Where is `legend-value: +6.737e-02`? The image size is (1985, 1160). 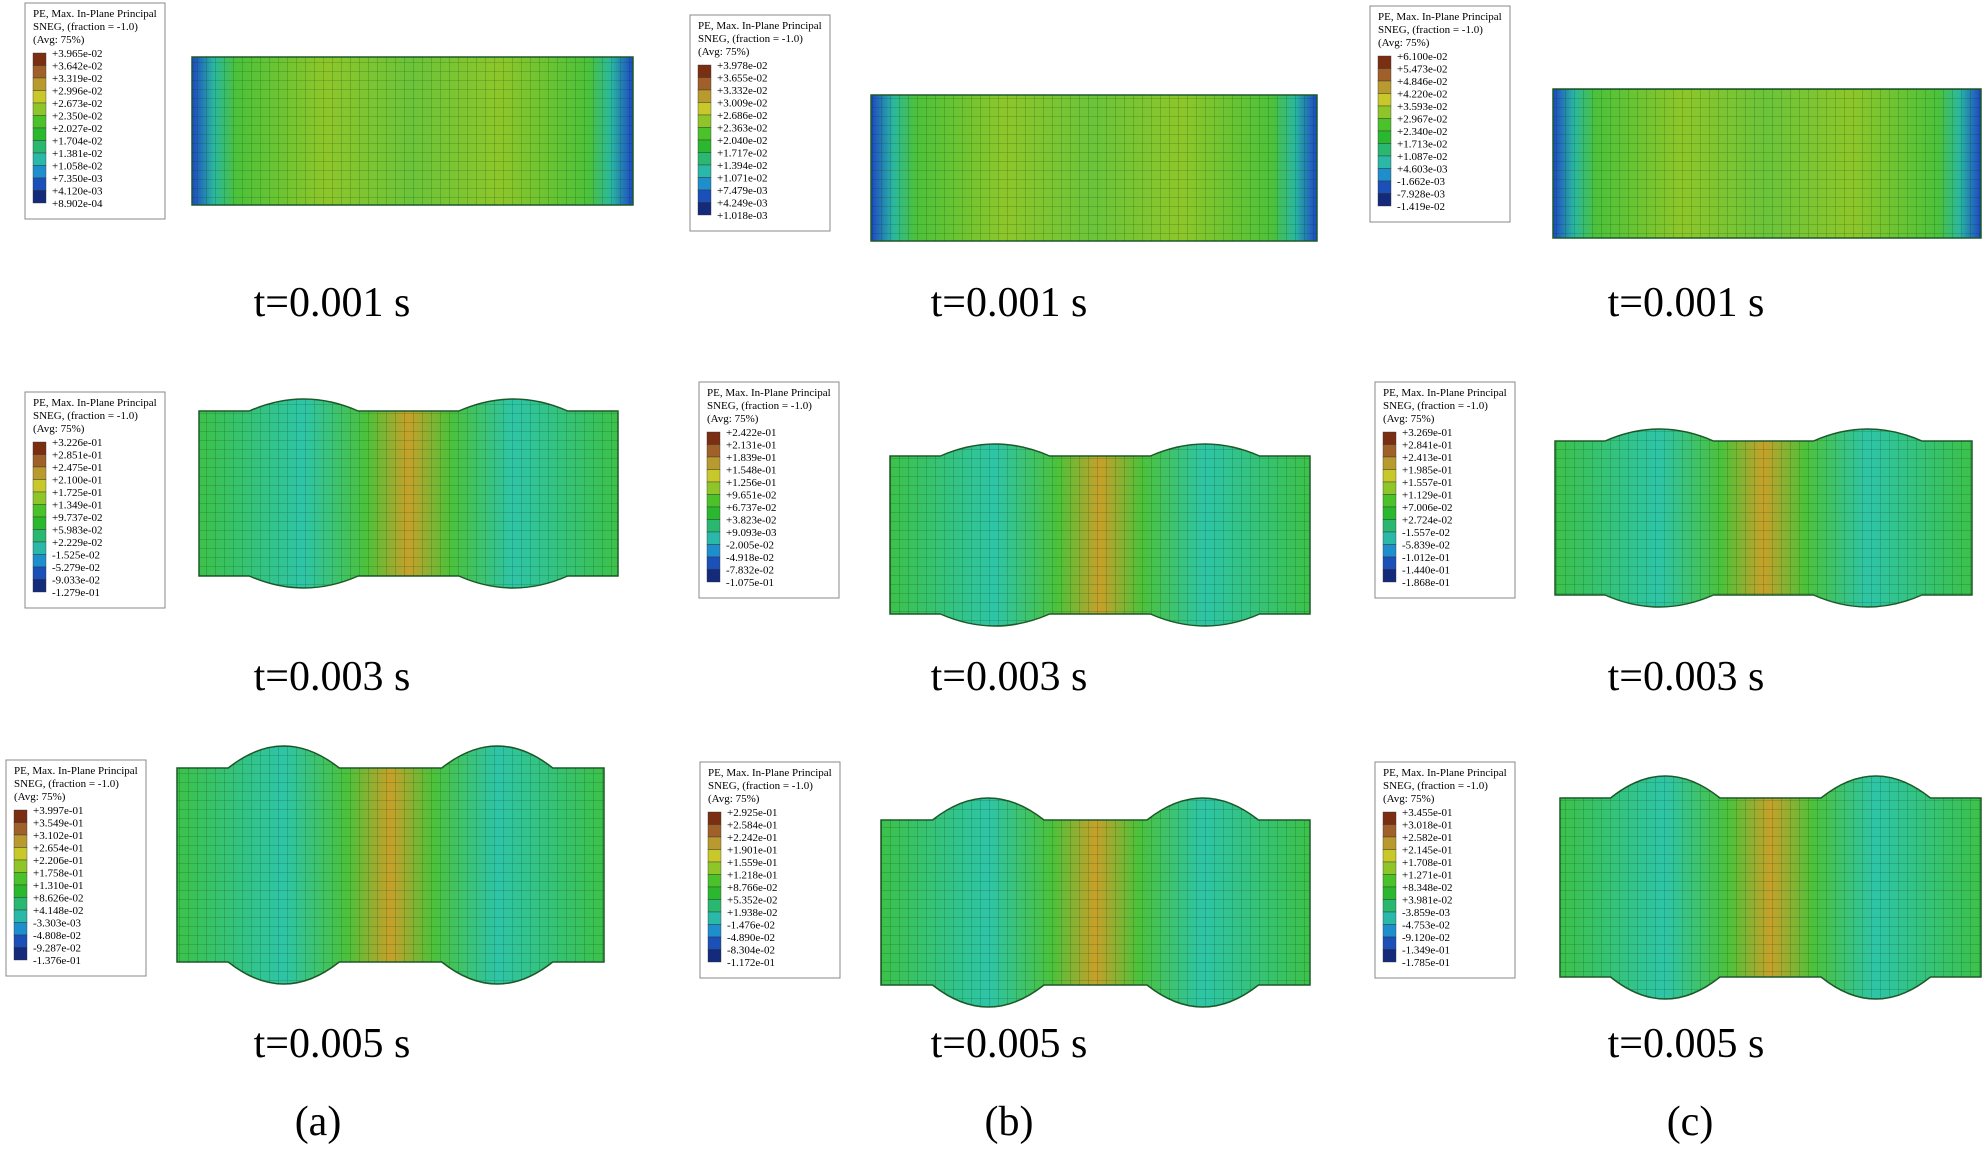
legend-value: +6.737e-02 is located at coordinates (751, 508).